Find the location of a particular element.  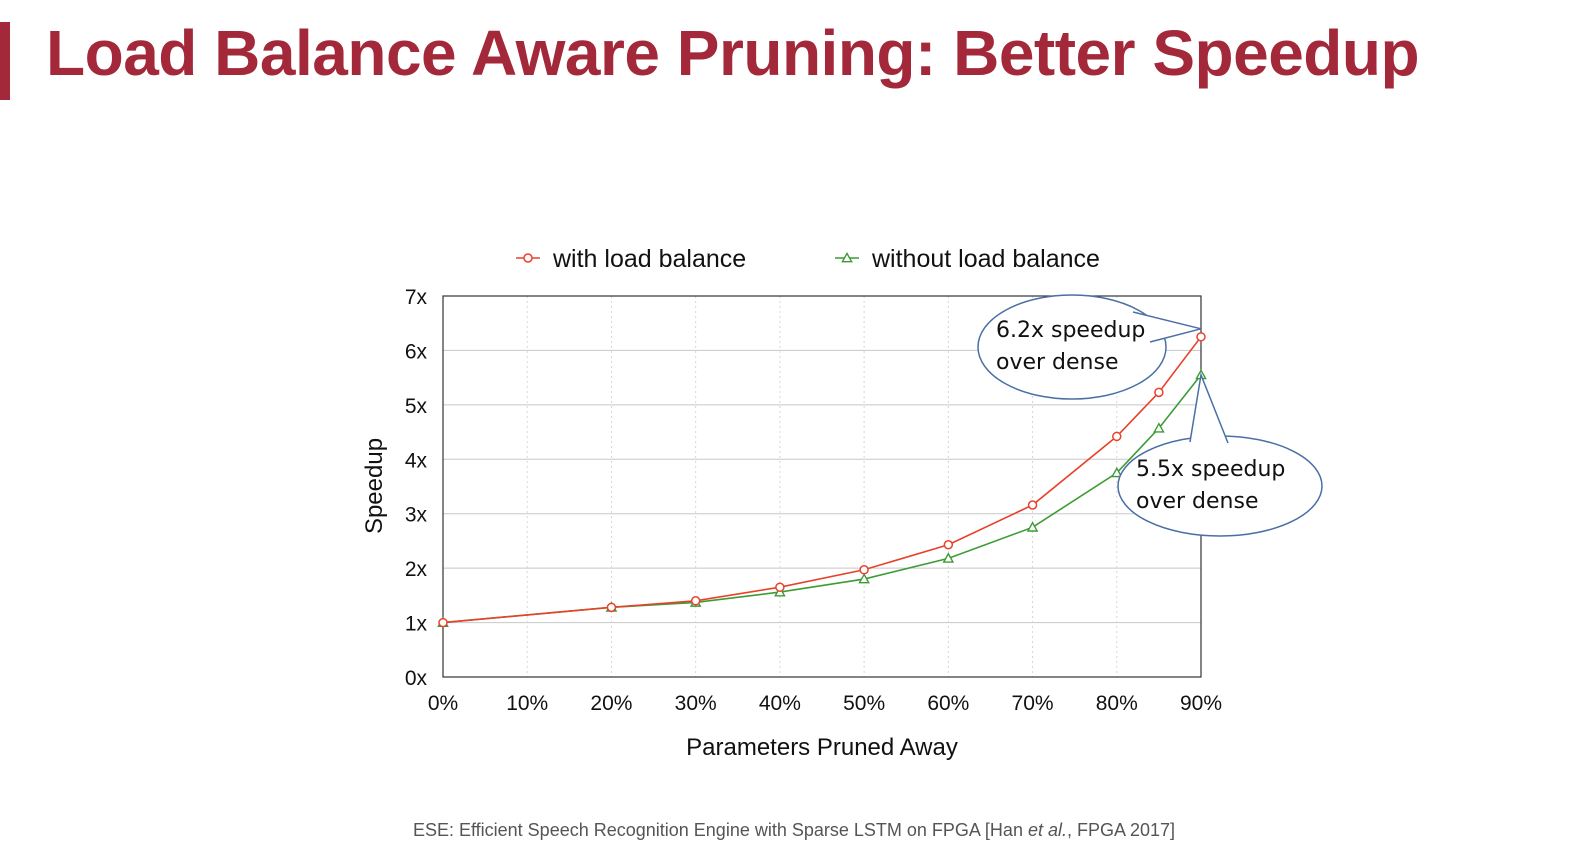

speedup-callout: 5.5x speedup over dense is located at coordinates (1220, 454).